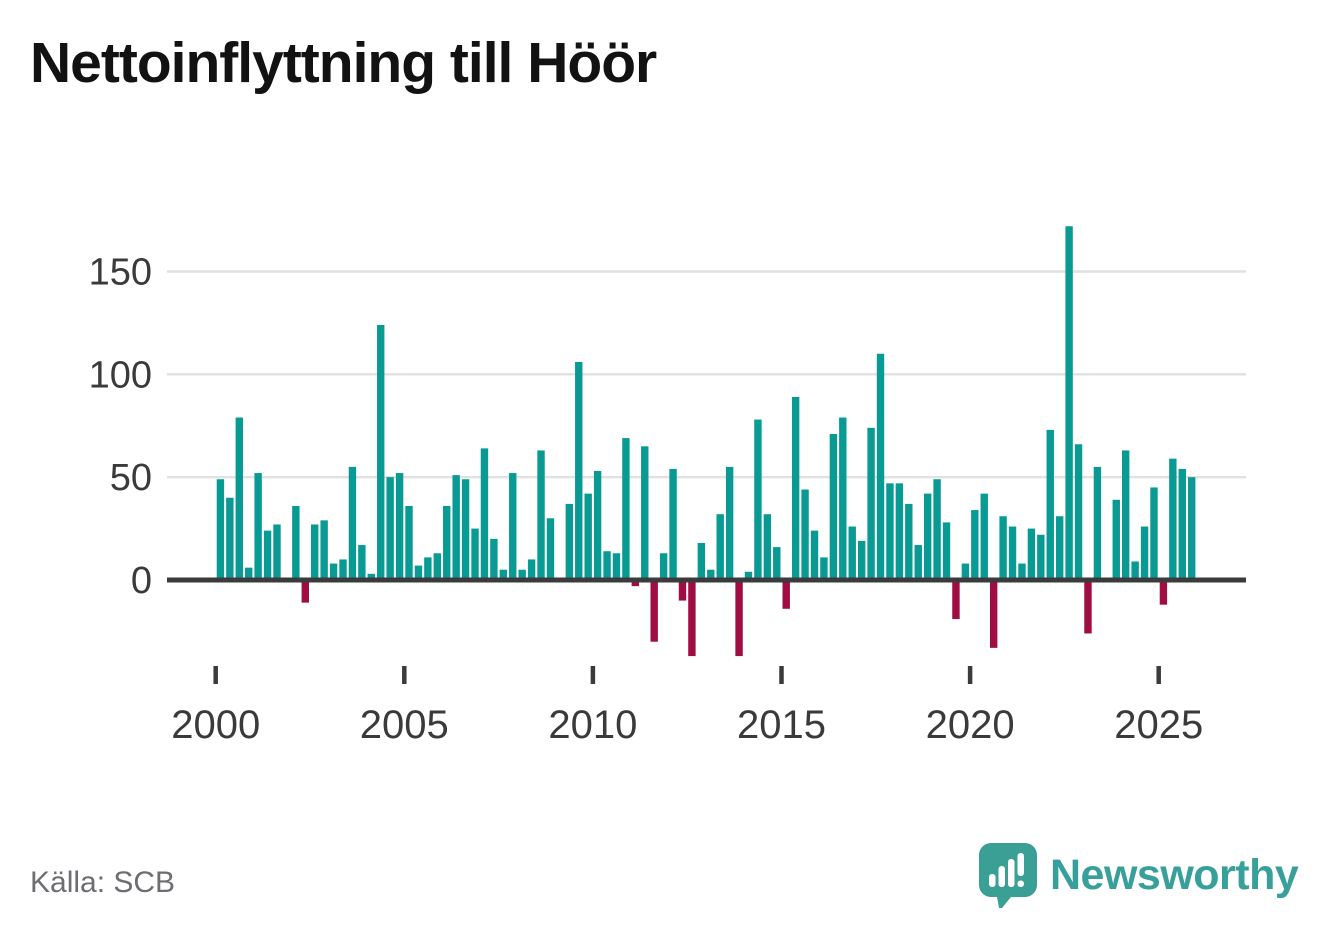 The height and width of the screenshot is (939, 1322). I want to click on bar-2021-Q4, so click(1041, 557).